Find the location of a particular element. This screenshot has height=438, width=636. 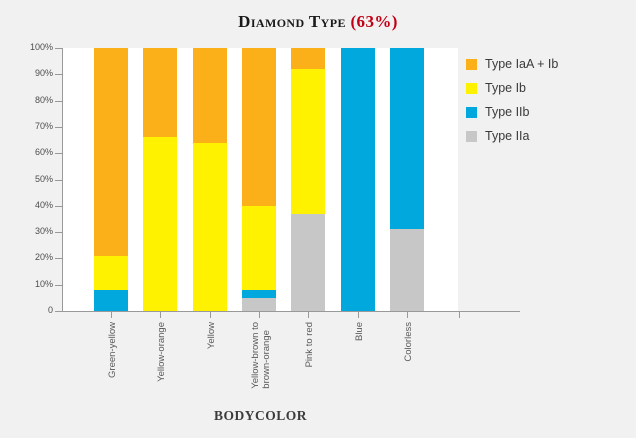

x-axis-tick-label: Pink to red is located at coordinates (309, 344).